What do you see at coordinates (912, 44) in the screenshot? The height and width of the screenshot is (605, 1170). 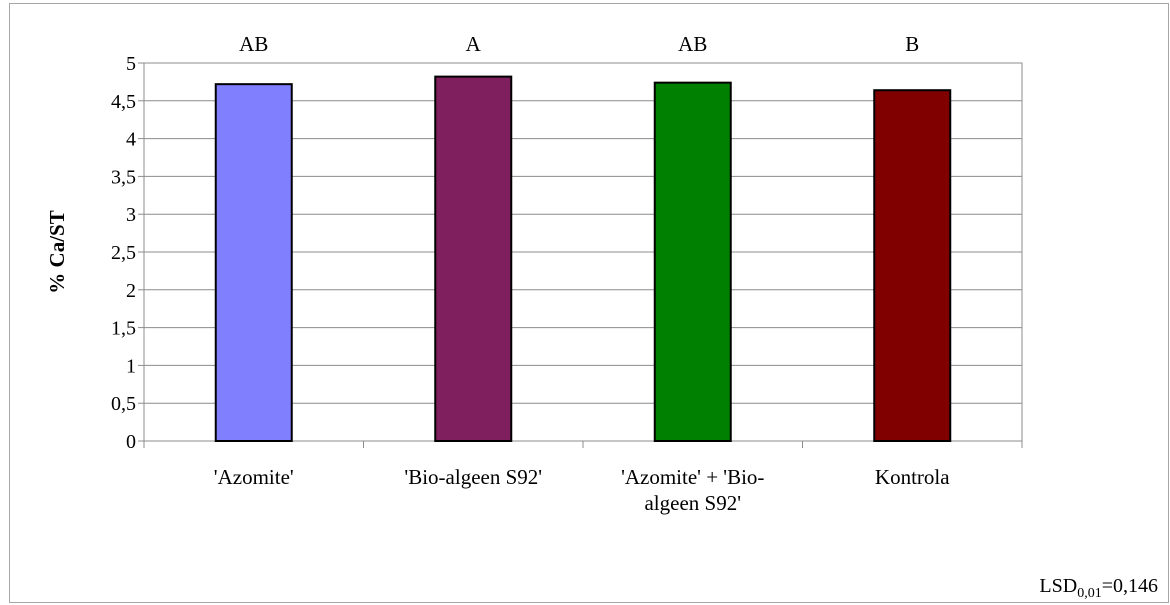 I see `significance-letter: B` at bounding box center [912, 44].